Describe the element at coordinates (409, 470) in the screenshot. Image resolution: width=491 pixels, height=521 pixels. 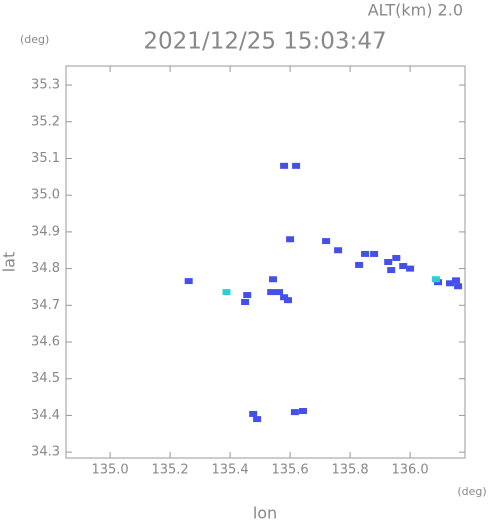
I see `x-tick-label: 136.0` at that location.